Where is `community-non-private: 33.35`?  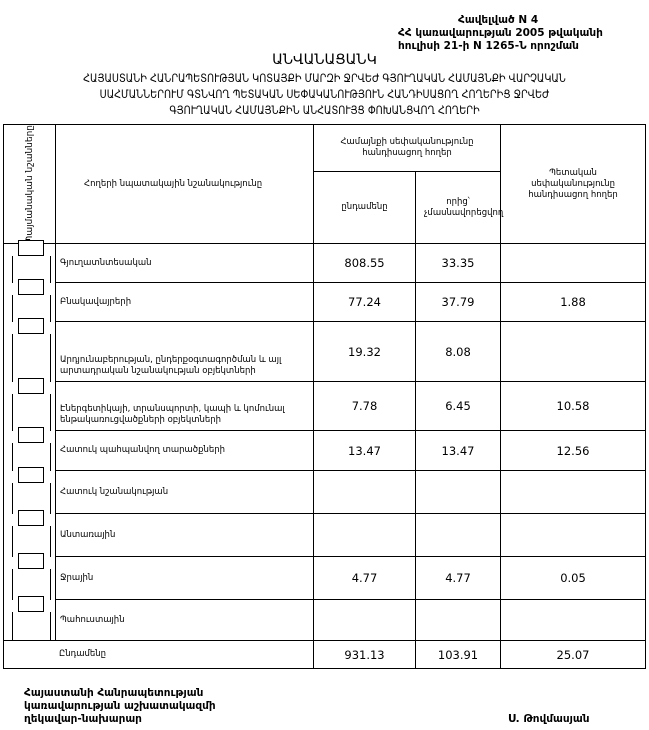 community-non-private: 33.35 is located at coordinates (458, 263).